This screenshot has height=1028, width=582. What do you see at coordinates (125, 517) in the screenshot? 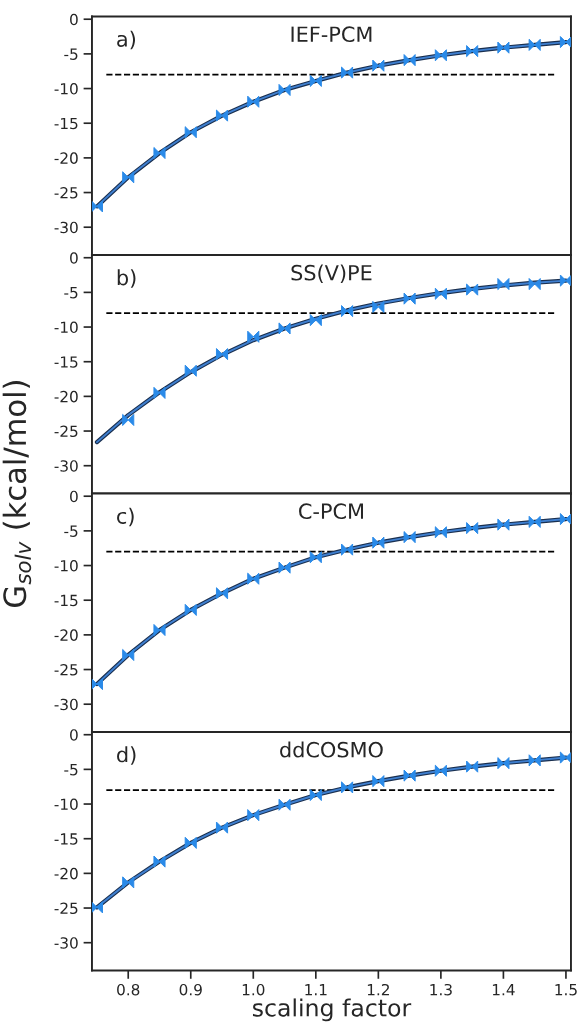
I see `annotation: c)` at bounding box center [125, 517].